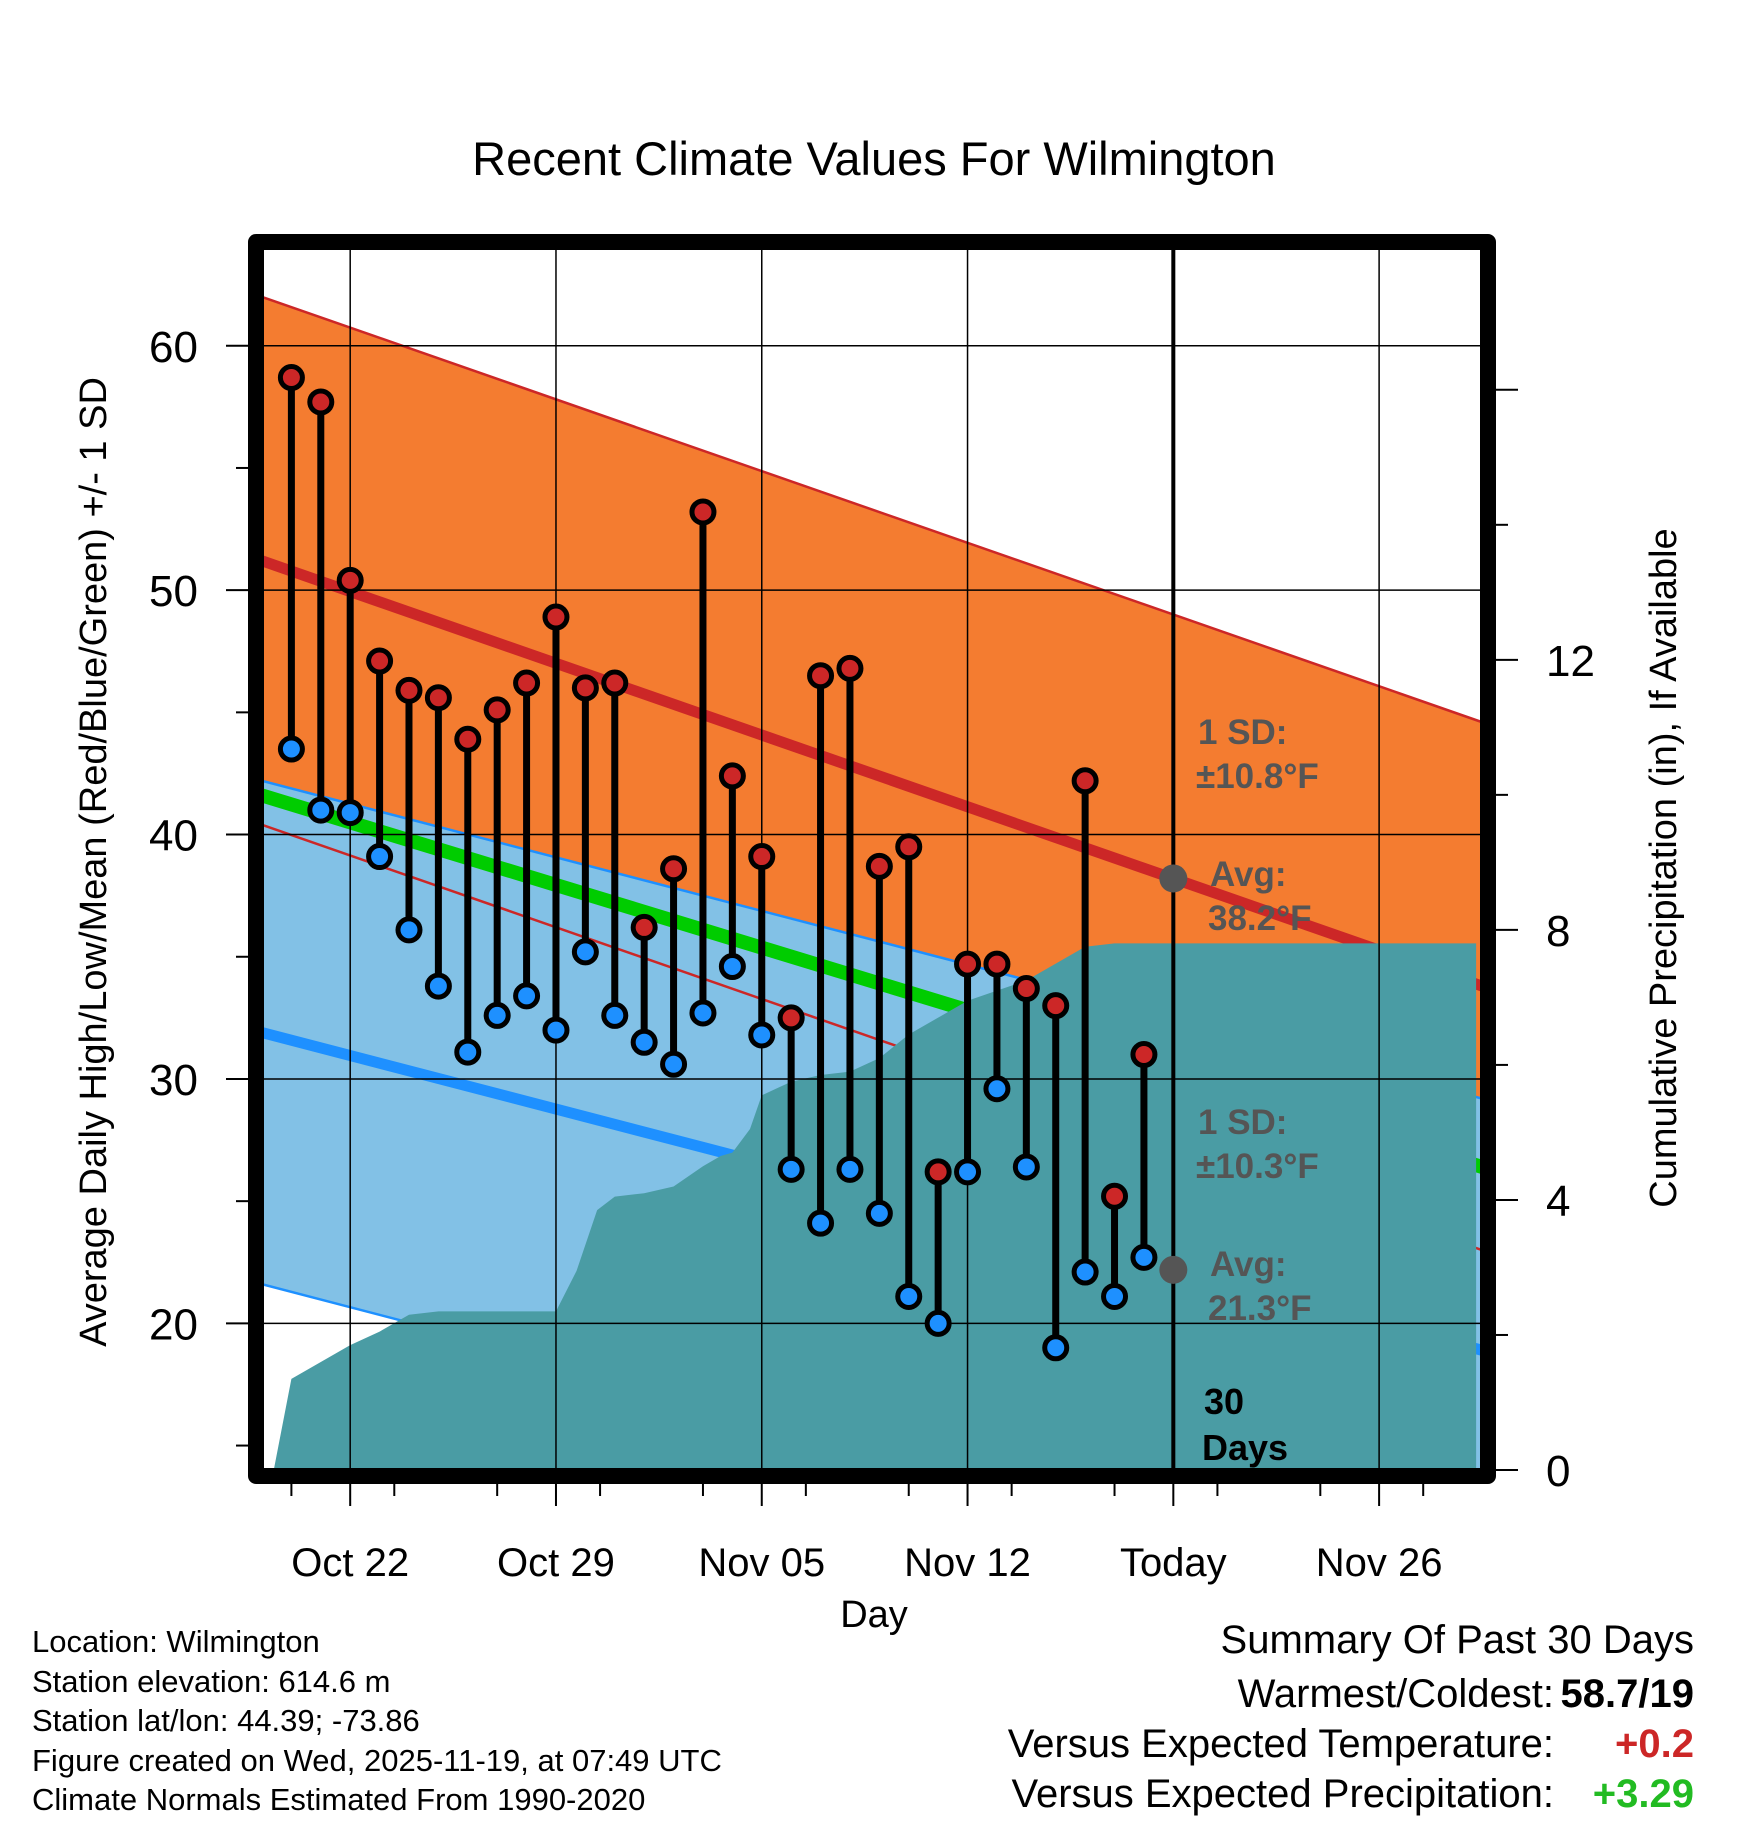  What do you see at coordinates (173, 1324) in the screenshot?
I see `y-left-tick-label: 20` at bounding box center [173, 1324].